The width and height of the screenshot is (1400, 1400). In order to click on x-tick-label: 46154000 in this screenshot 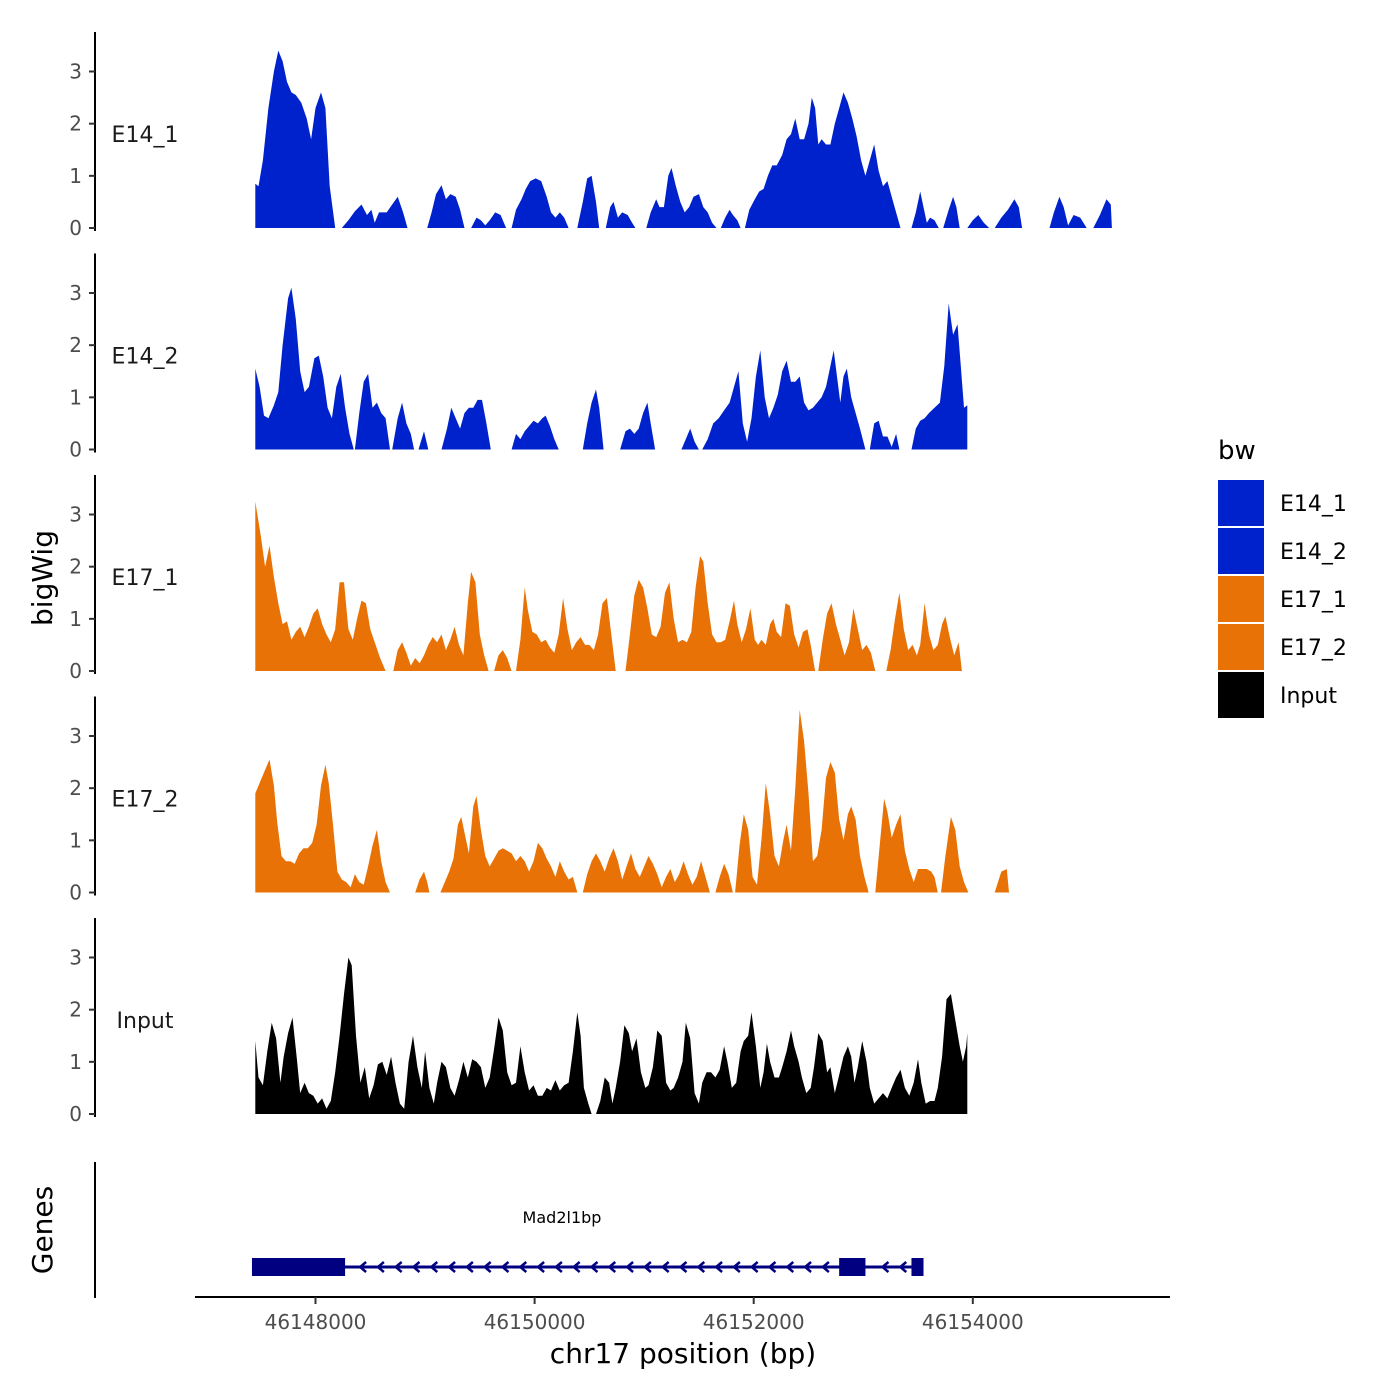, I will do `click(973, 1322)`.